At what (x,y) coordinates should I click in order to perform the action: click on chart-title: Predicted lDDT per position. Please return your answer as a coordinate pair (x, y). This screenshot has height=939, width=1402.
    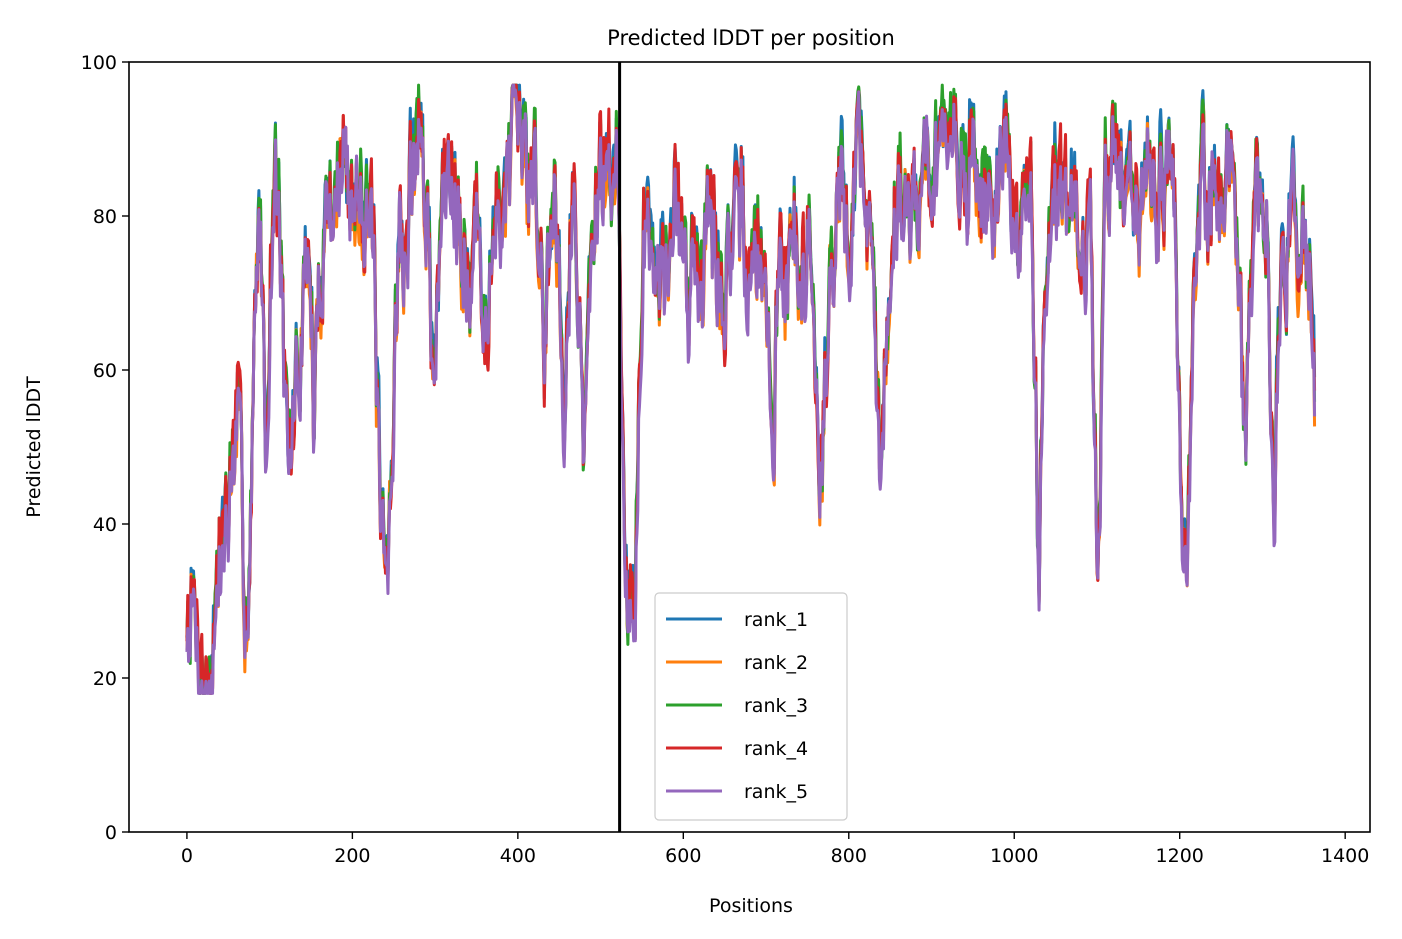
    Looking at the image, I should click on (751, 38).